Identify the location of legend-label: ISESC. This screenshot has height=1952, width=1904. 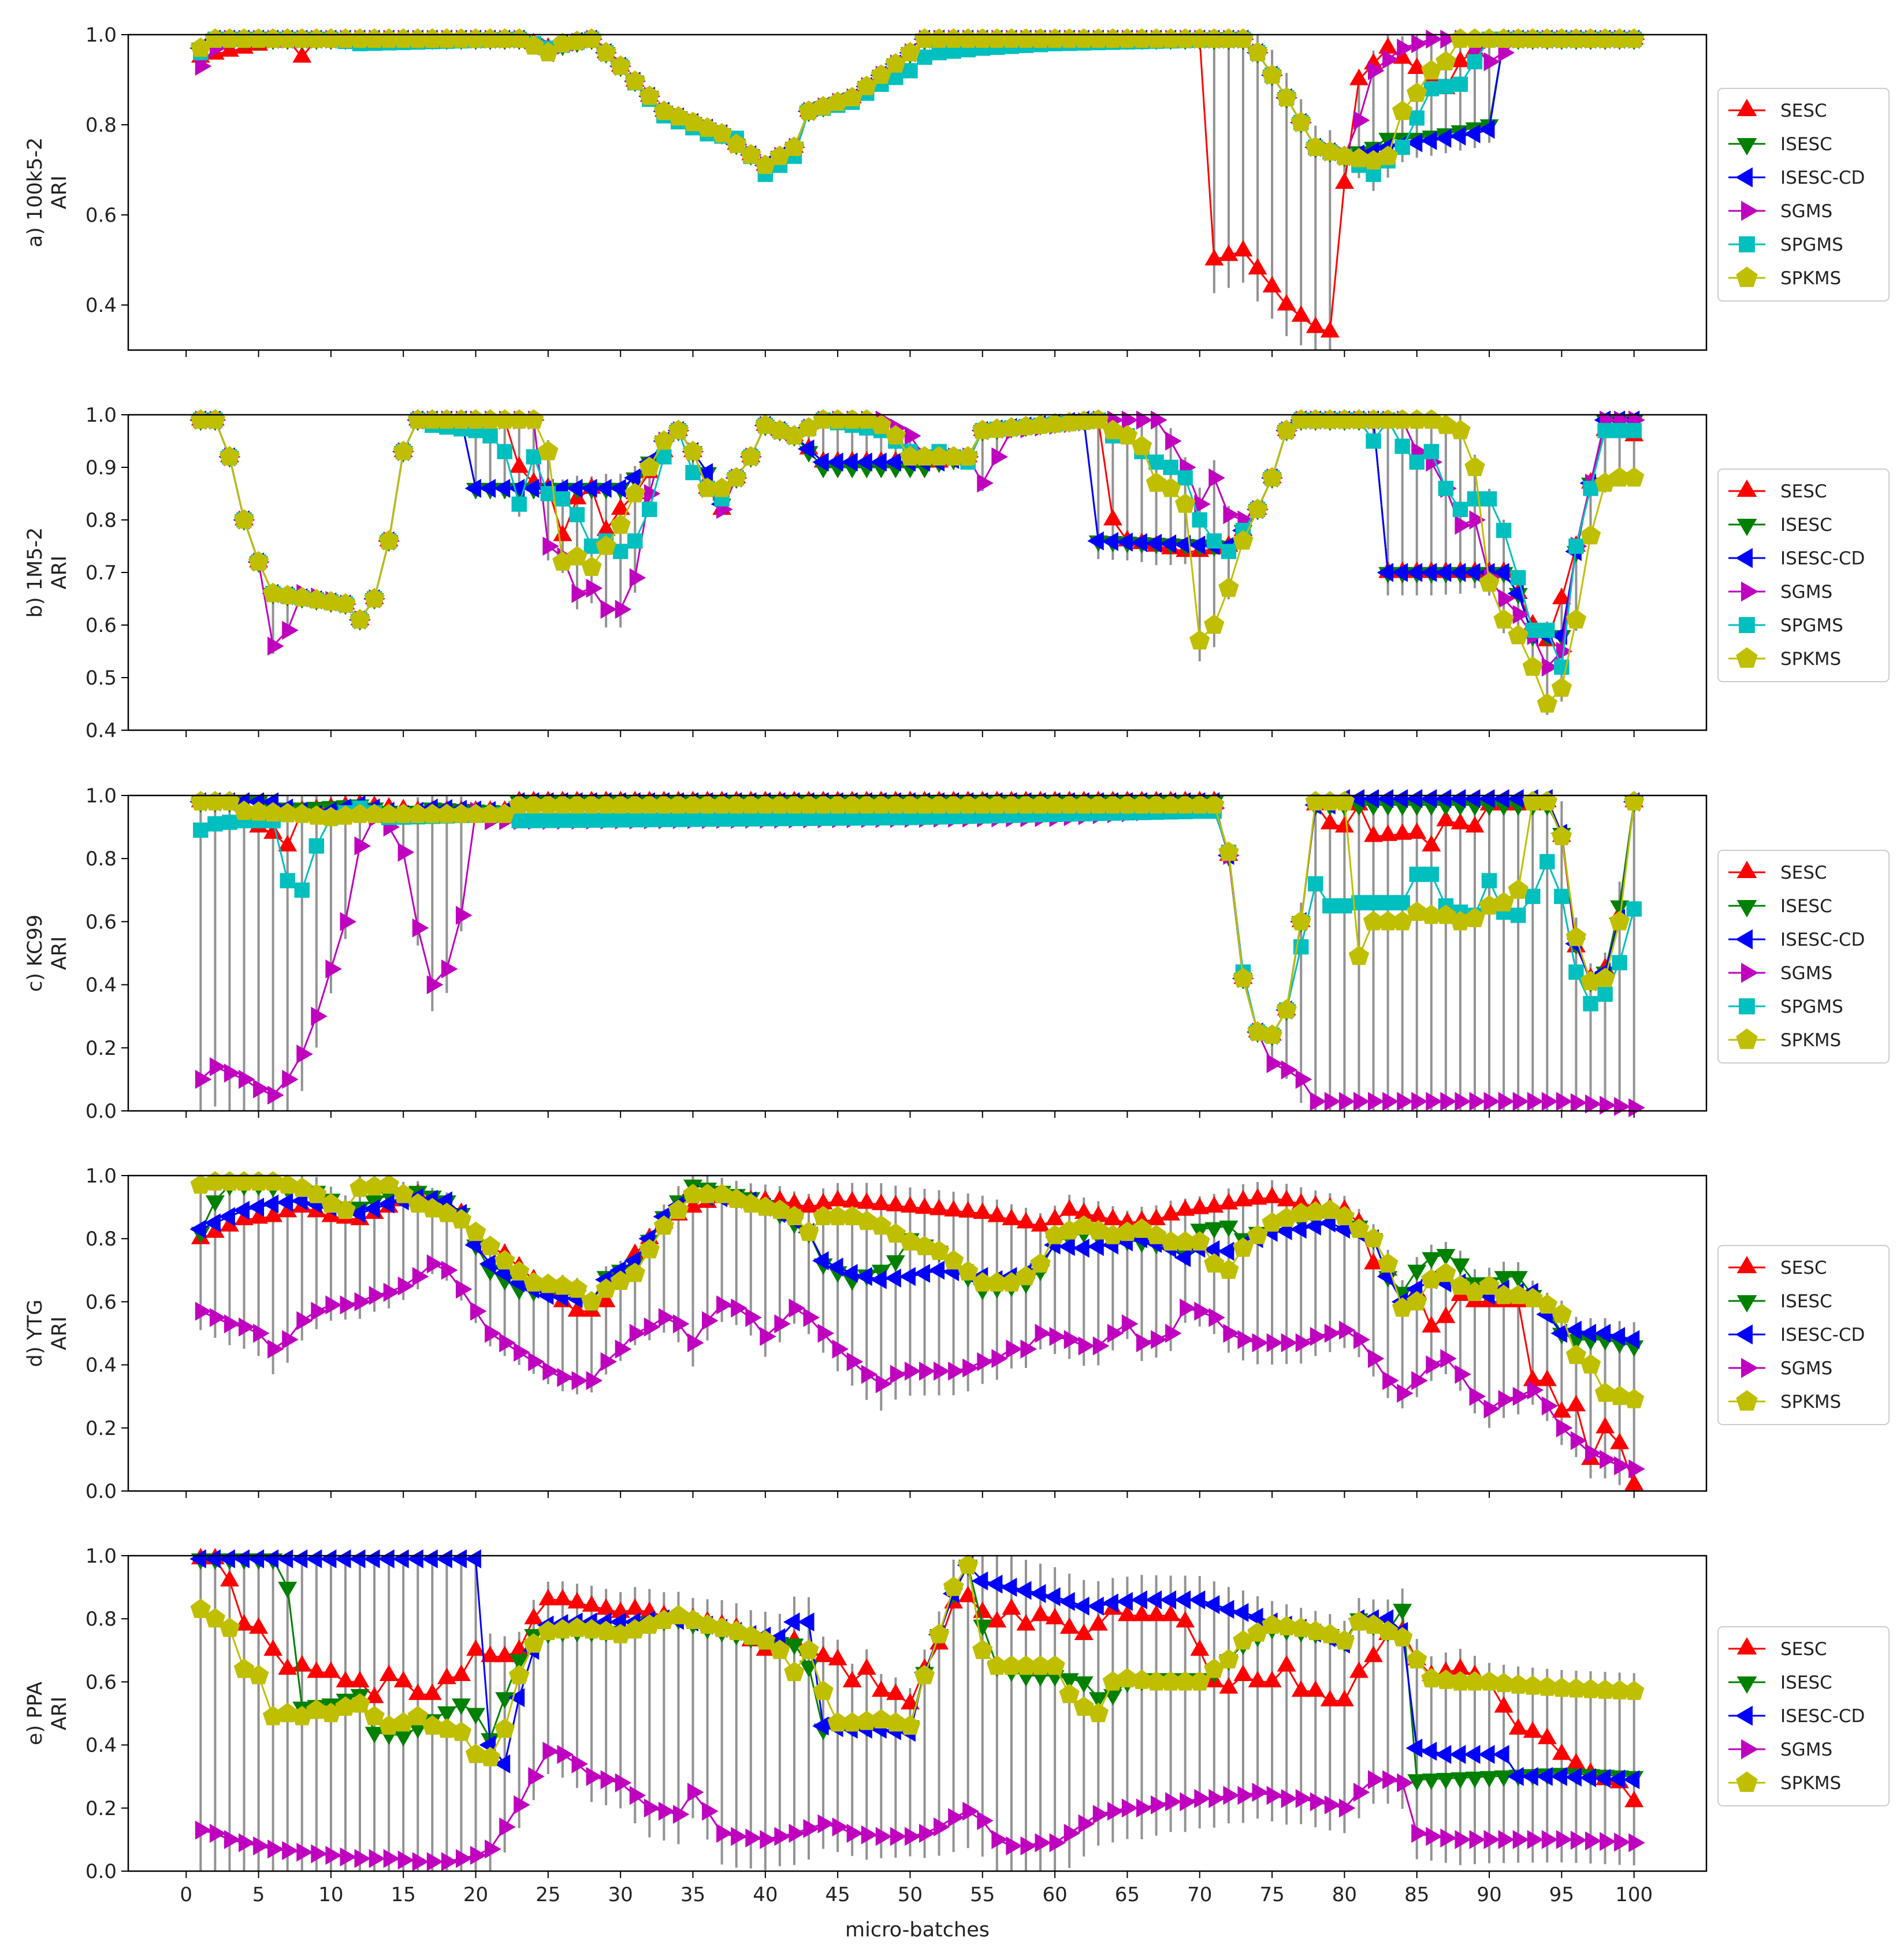
(1806, 906).